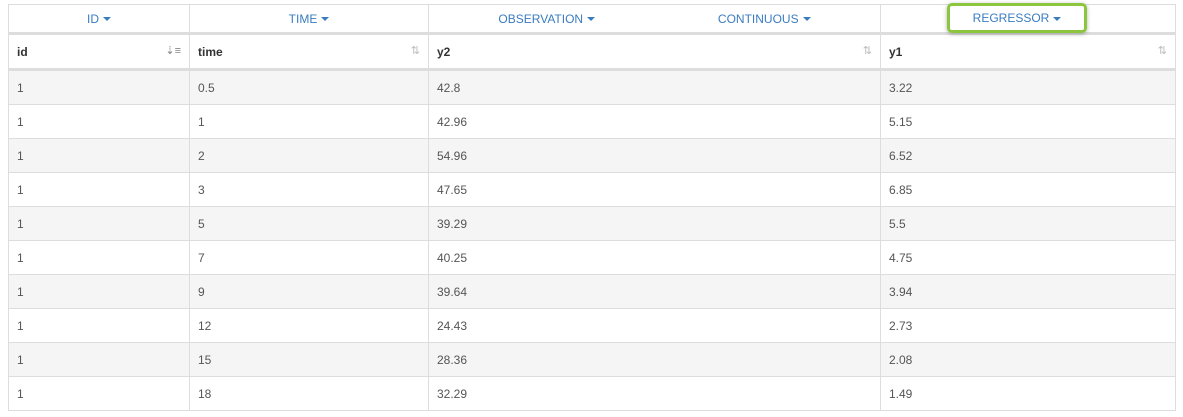  Describe the element at coordinates (654, 291) in the screenshot. I see `cell-y2: 39.64` at that location.